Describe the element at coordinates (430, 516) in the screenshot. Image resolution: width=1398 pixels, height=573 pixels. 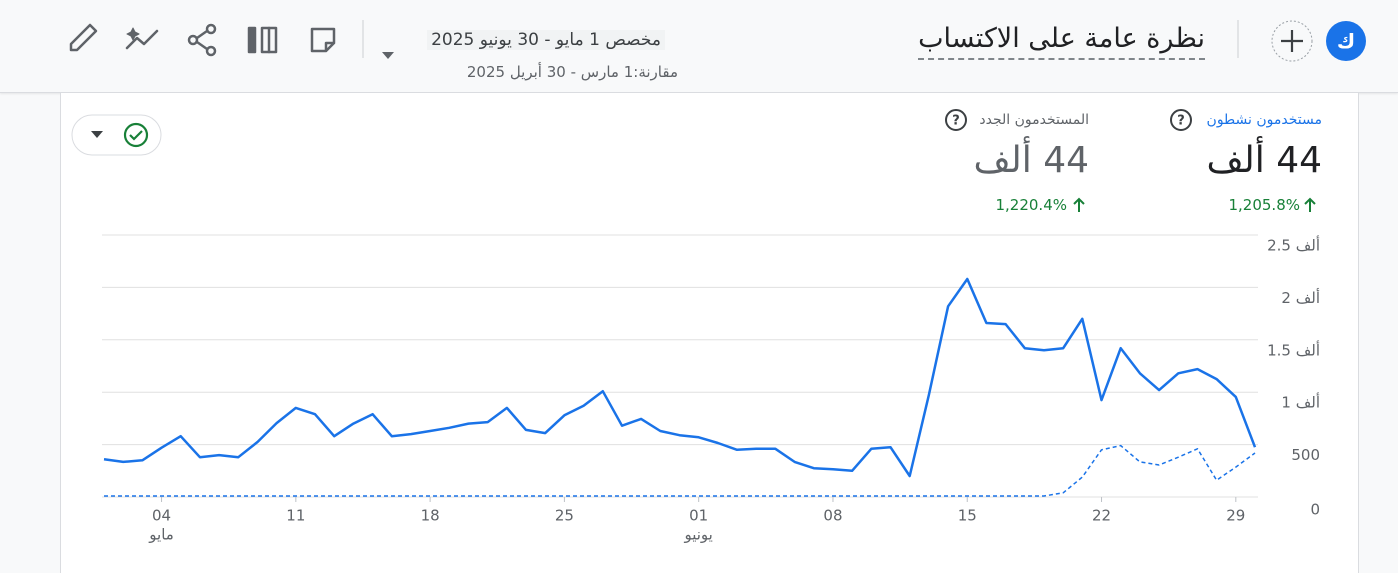
I see `x-tick-label: 18` at that location.